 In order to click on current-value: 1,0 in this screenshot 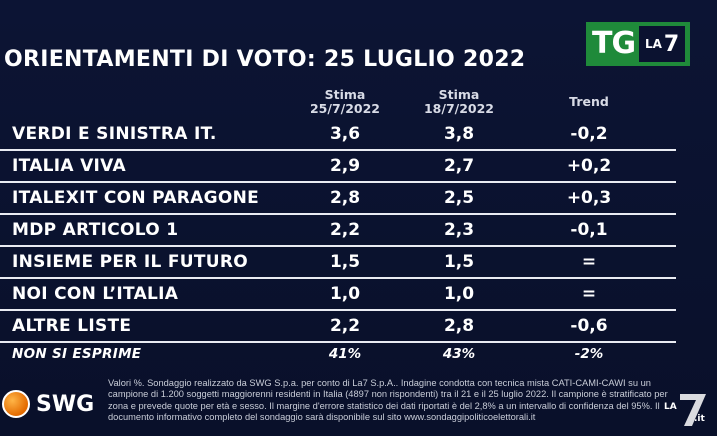, I will do `click(345, 294)`.